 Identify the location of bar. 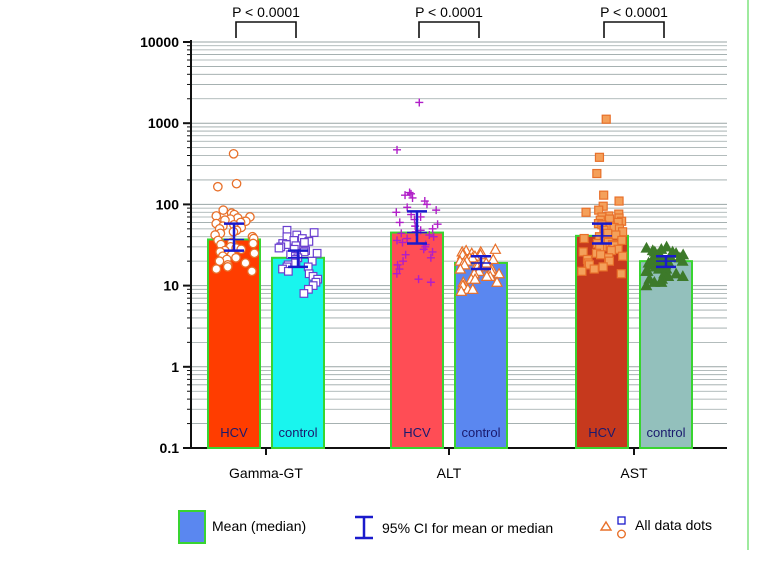
(666, 355).